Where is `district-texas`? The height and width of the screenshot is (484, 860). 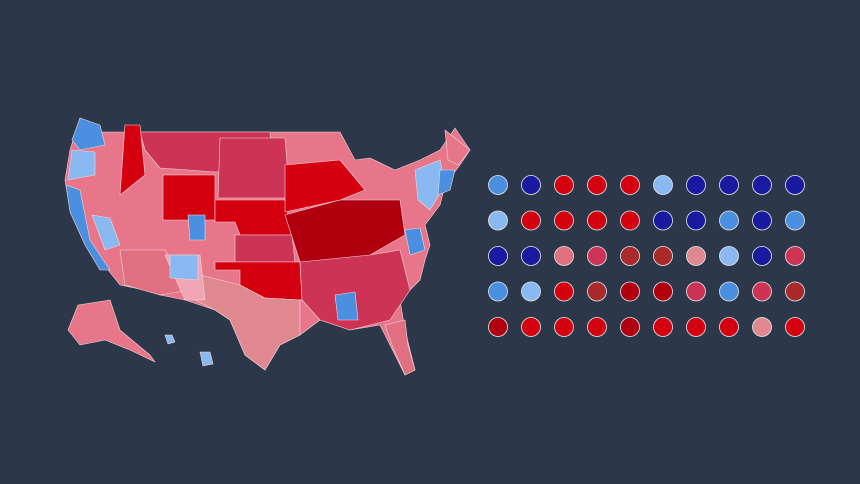 district-texas is located at coordinates (247, 322).